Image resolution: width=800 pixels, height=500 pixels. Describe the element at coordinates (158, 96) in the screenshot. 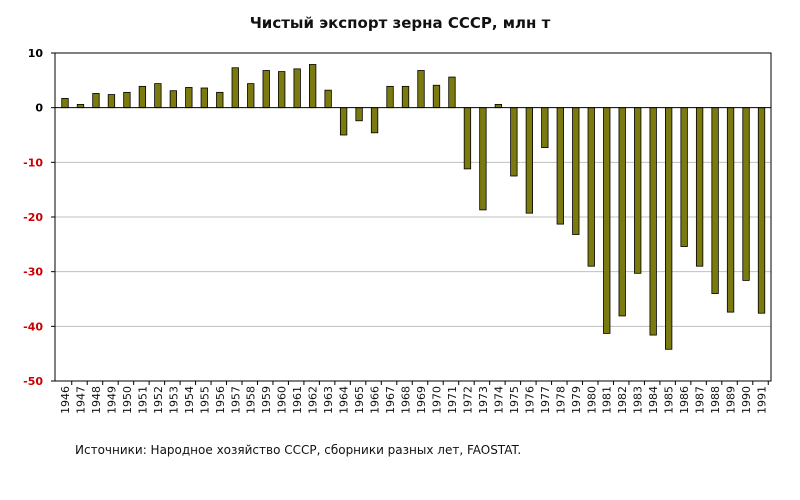

I see `bar-1952` at that location.